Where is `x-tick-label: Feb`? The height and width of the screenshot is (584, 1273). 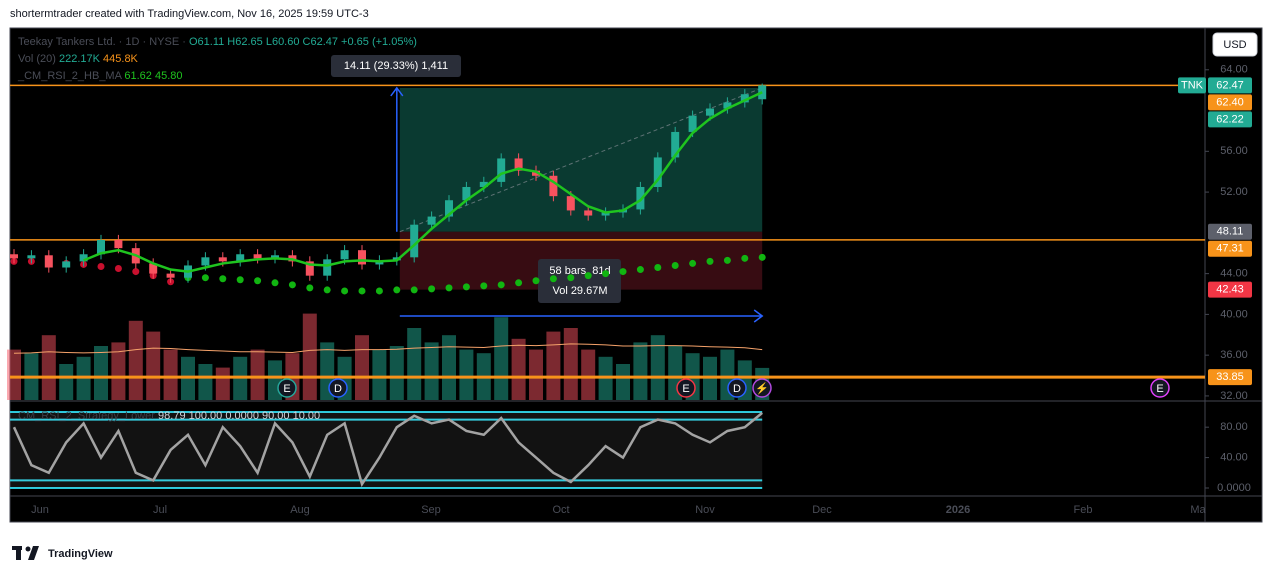
x-tick-label: Feb is located at coordinates (1083, 510).